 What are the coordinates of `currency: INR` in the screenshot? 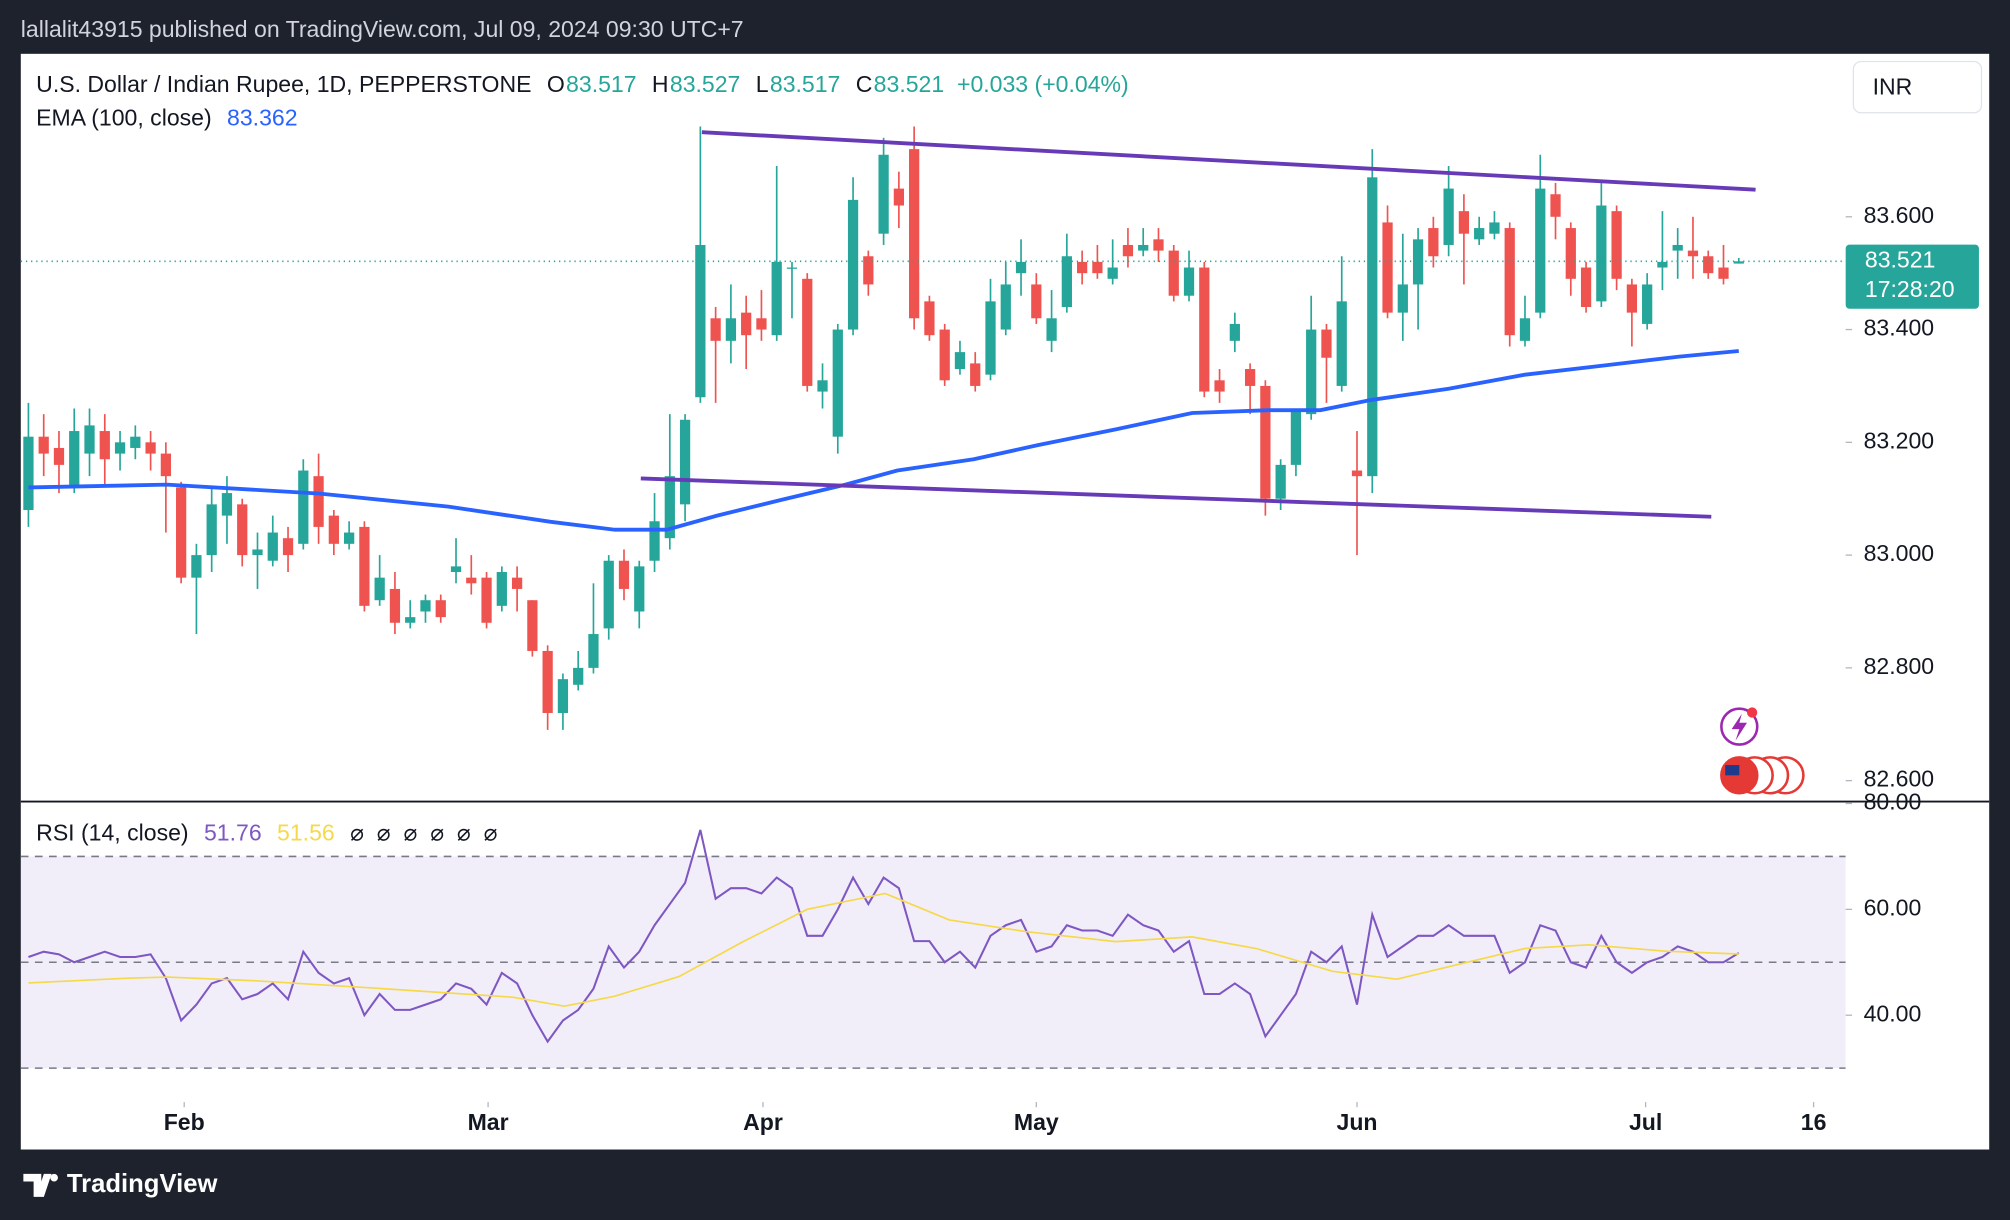 It's located at (1893, 87).